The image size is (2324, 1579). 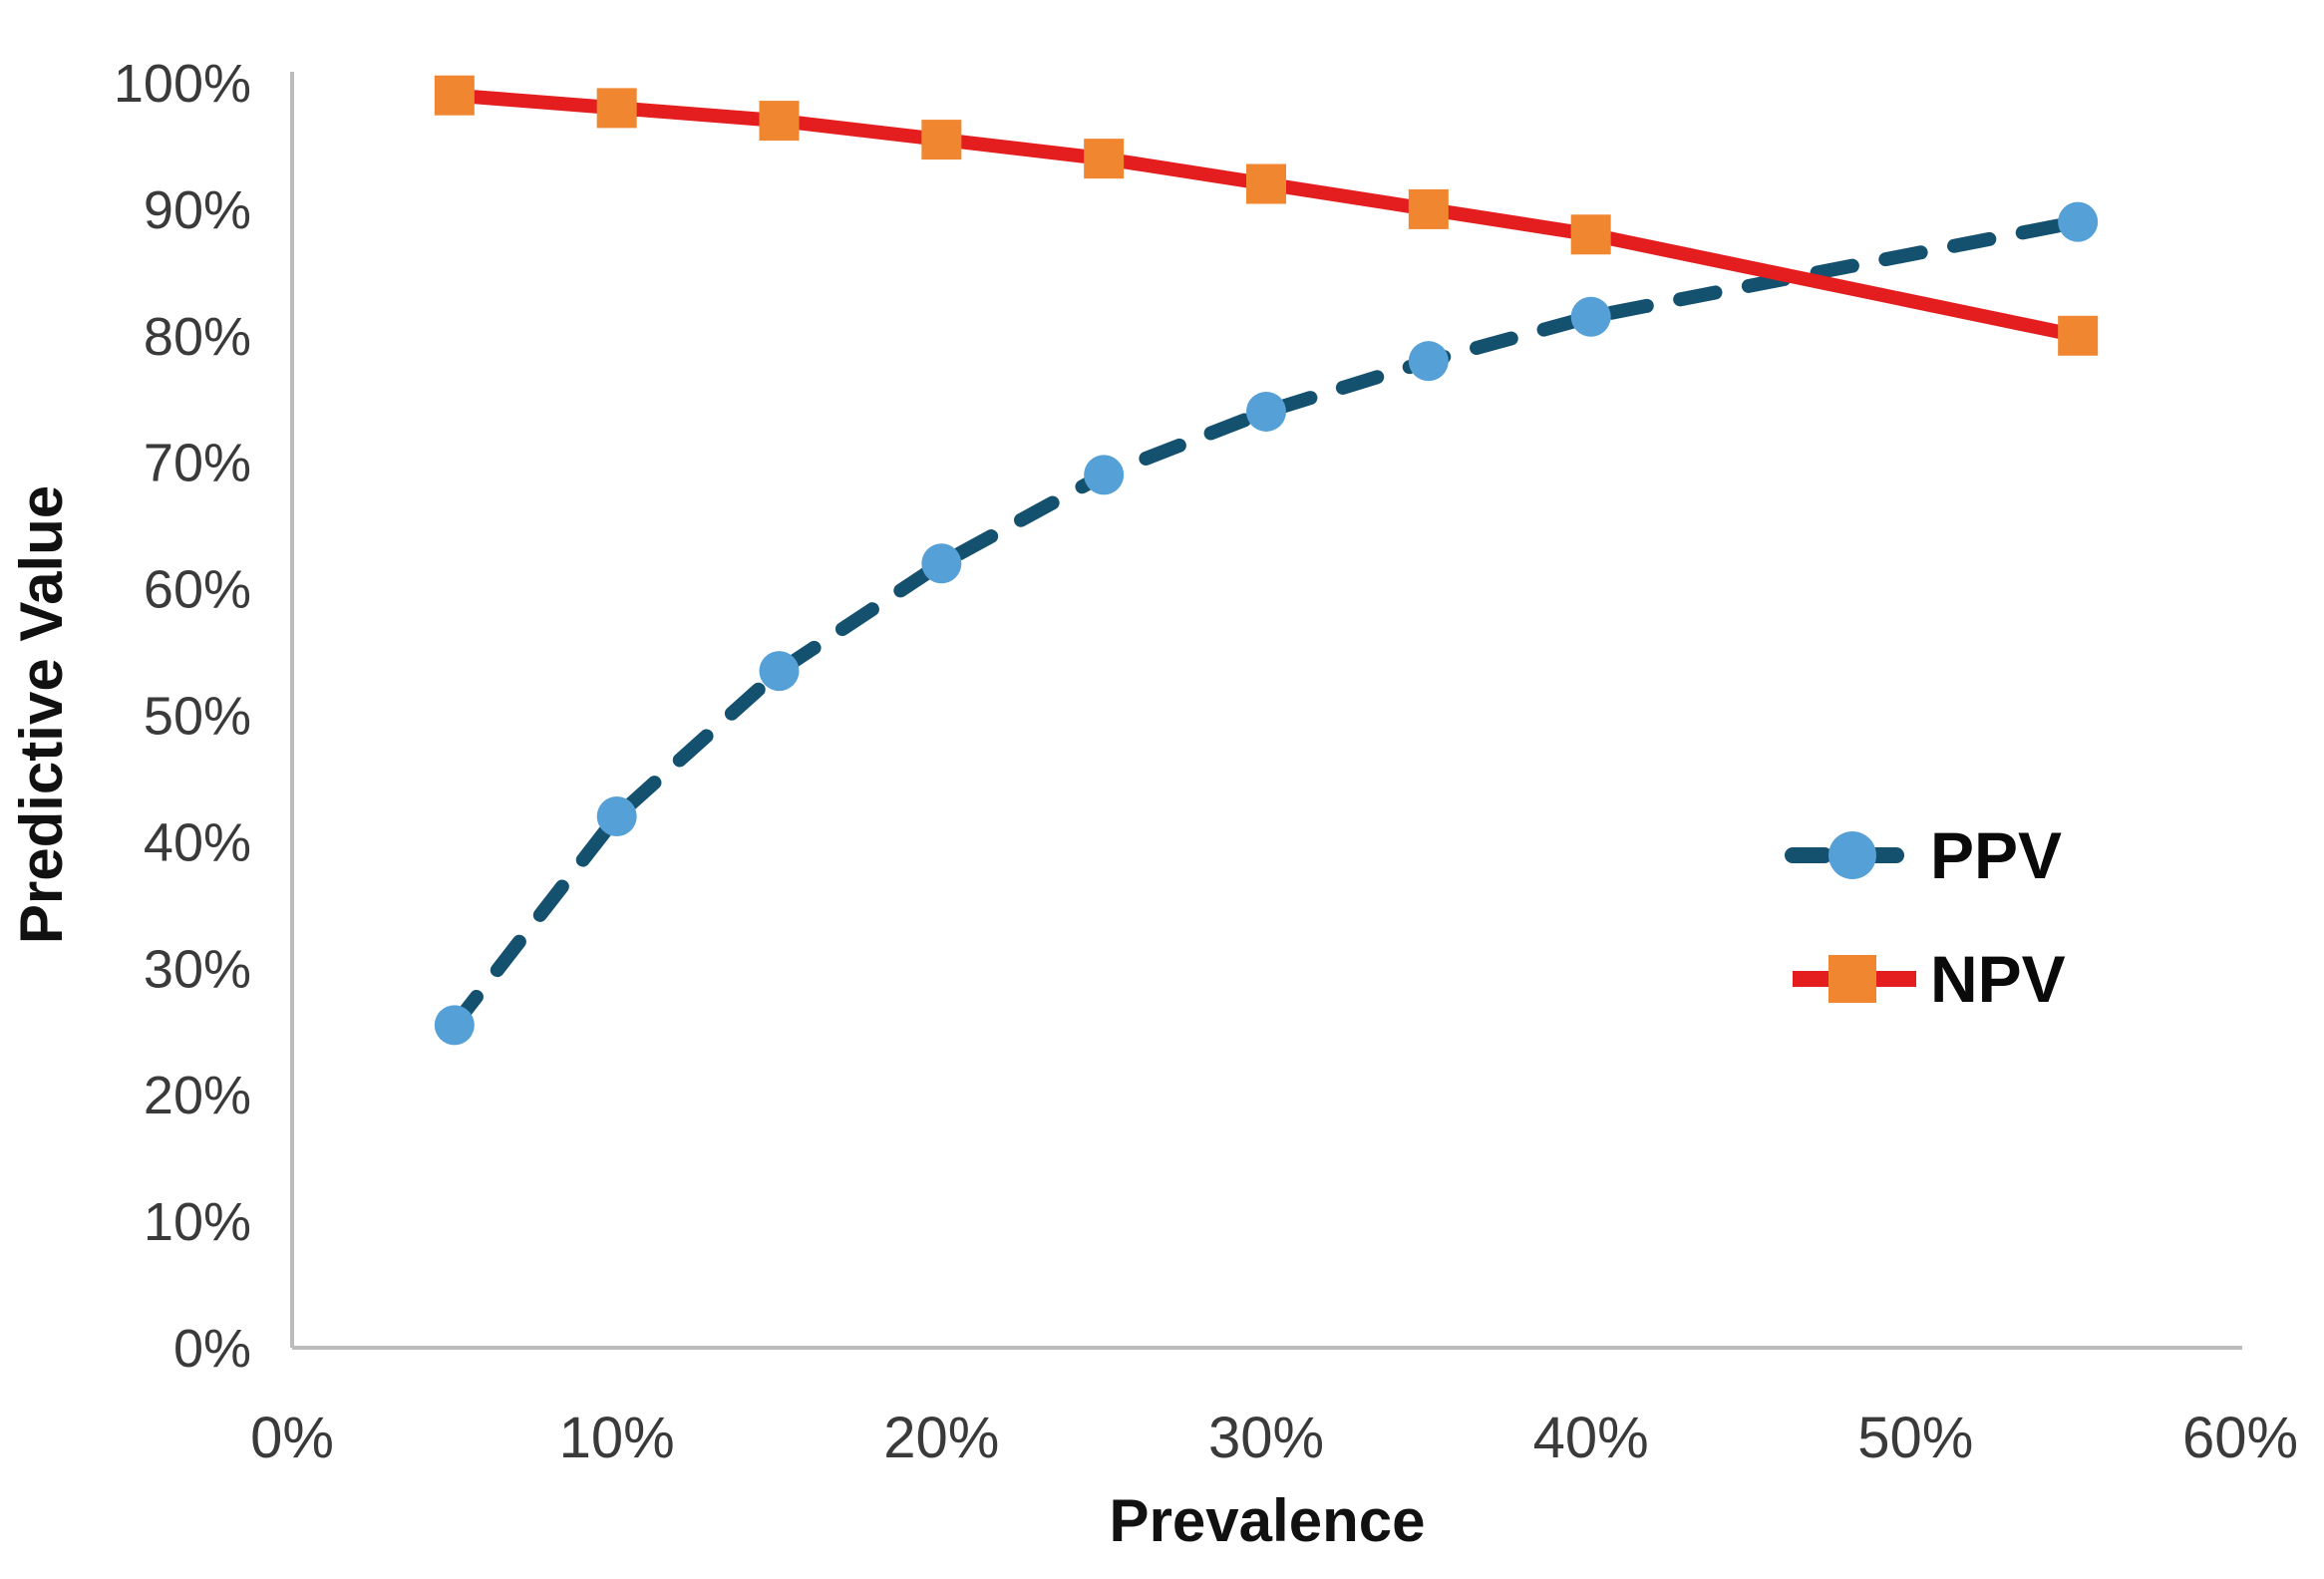 What do you see at coordinates (197, 842) in the screenshot?
I see `y-tick-label: 40%` at bounding box center [197, 842].